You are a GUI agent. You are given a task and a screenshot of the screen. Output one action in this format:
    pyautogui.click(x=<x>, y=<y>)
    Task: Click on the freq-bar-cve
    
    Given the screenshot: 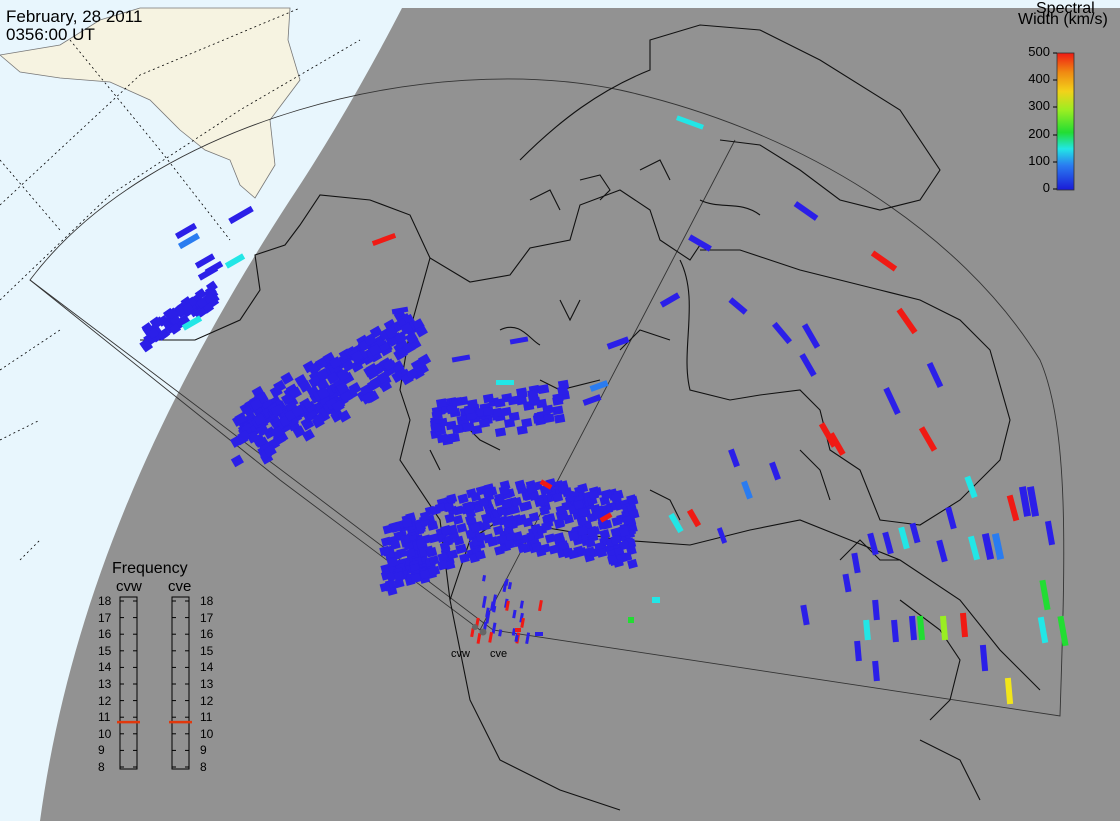 What is the action you would take?
    pyautogui.click(x=180, y=683)
    